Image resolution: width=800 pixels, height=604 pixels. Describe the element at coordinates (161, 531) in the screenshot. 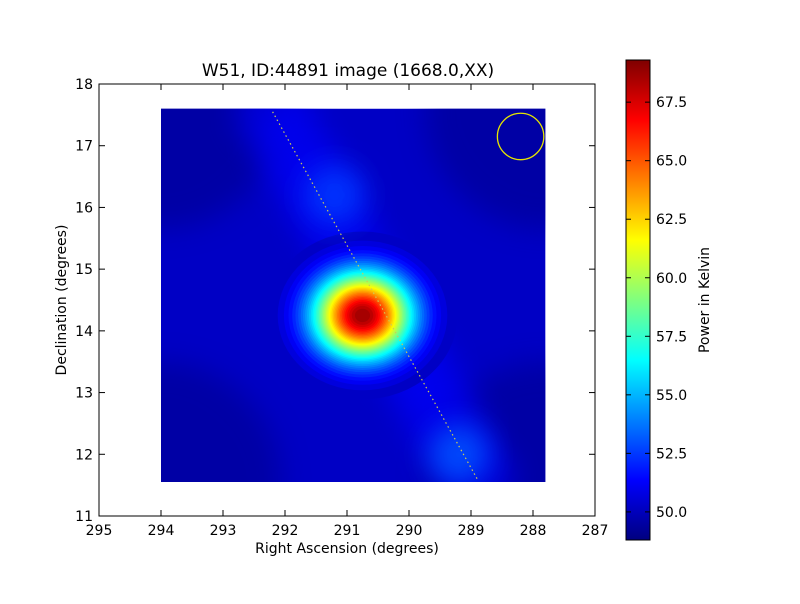

I see `x-tick-label: 294` at that location.